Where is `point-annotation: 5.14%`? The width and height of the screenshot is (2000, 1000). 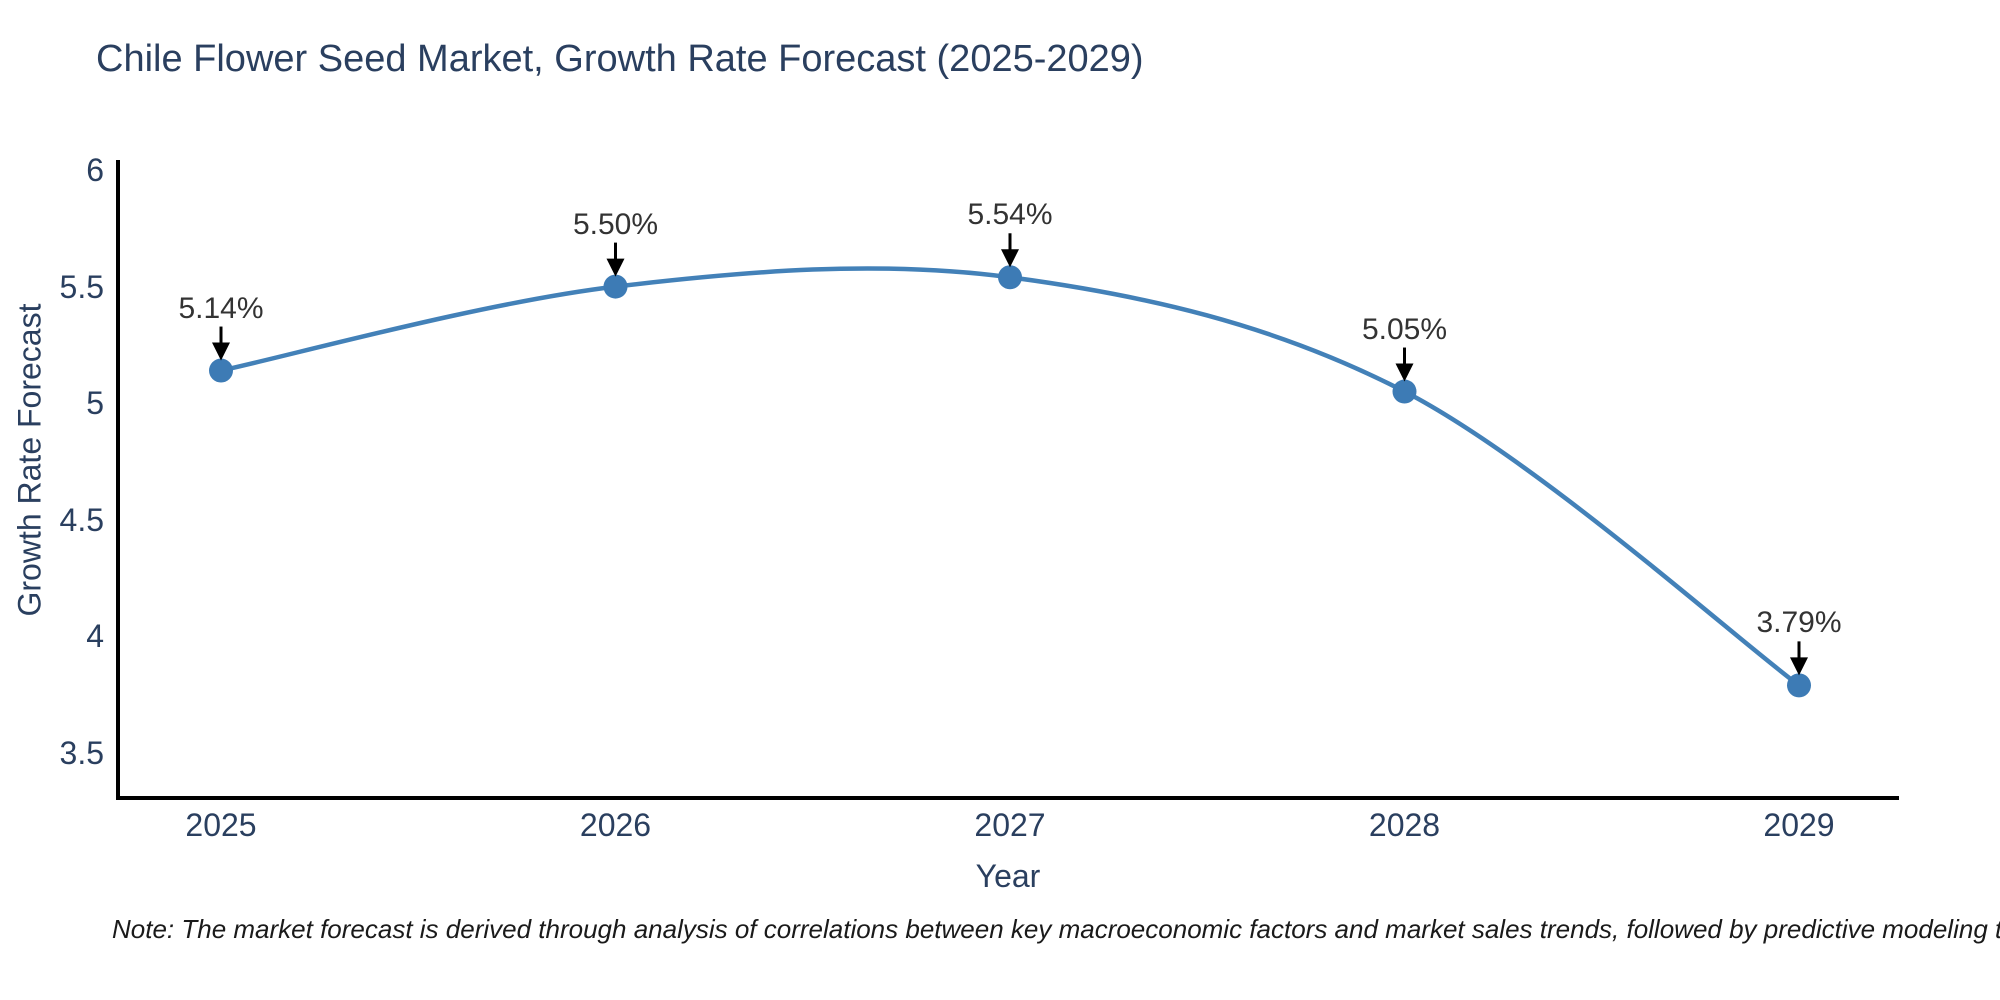
point-annotation: 5.14% is located at coordinates (221, 308).